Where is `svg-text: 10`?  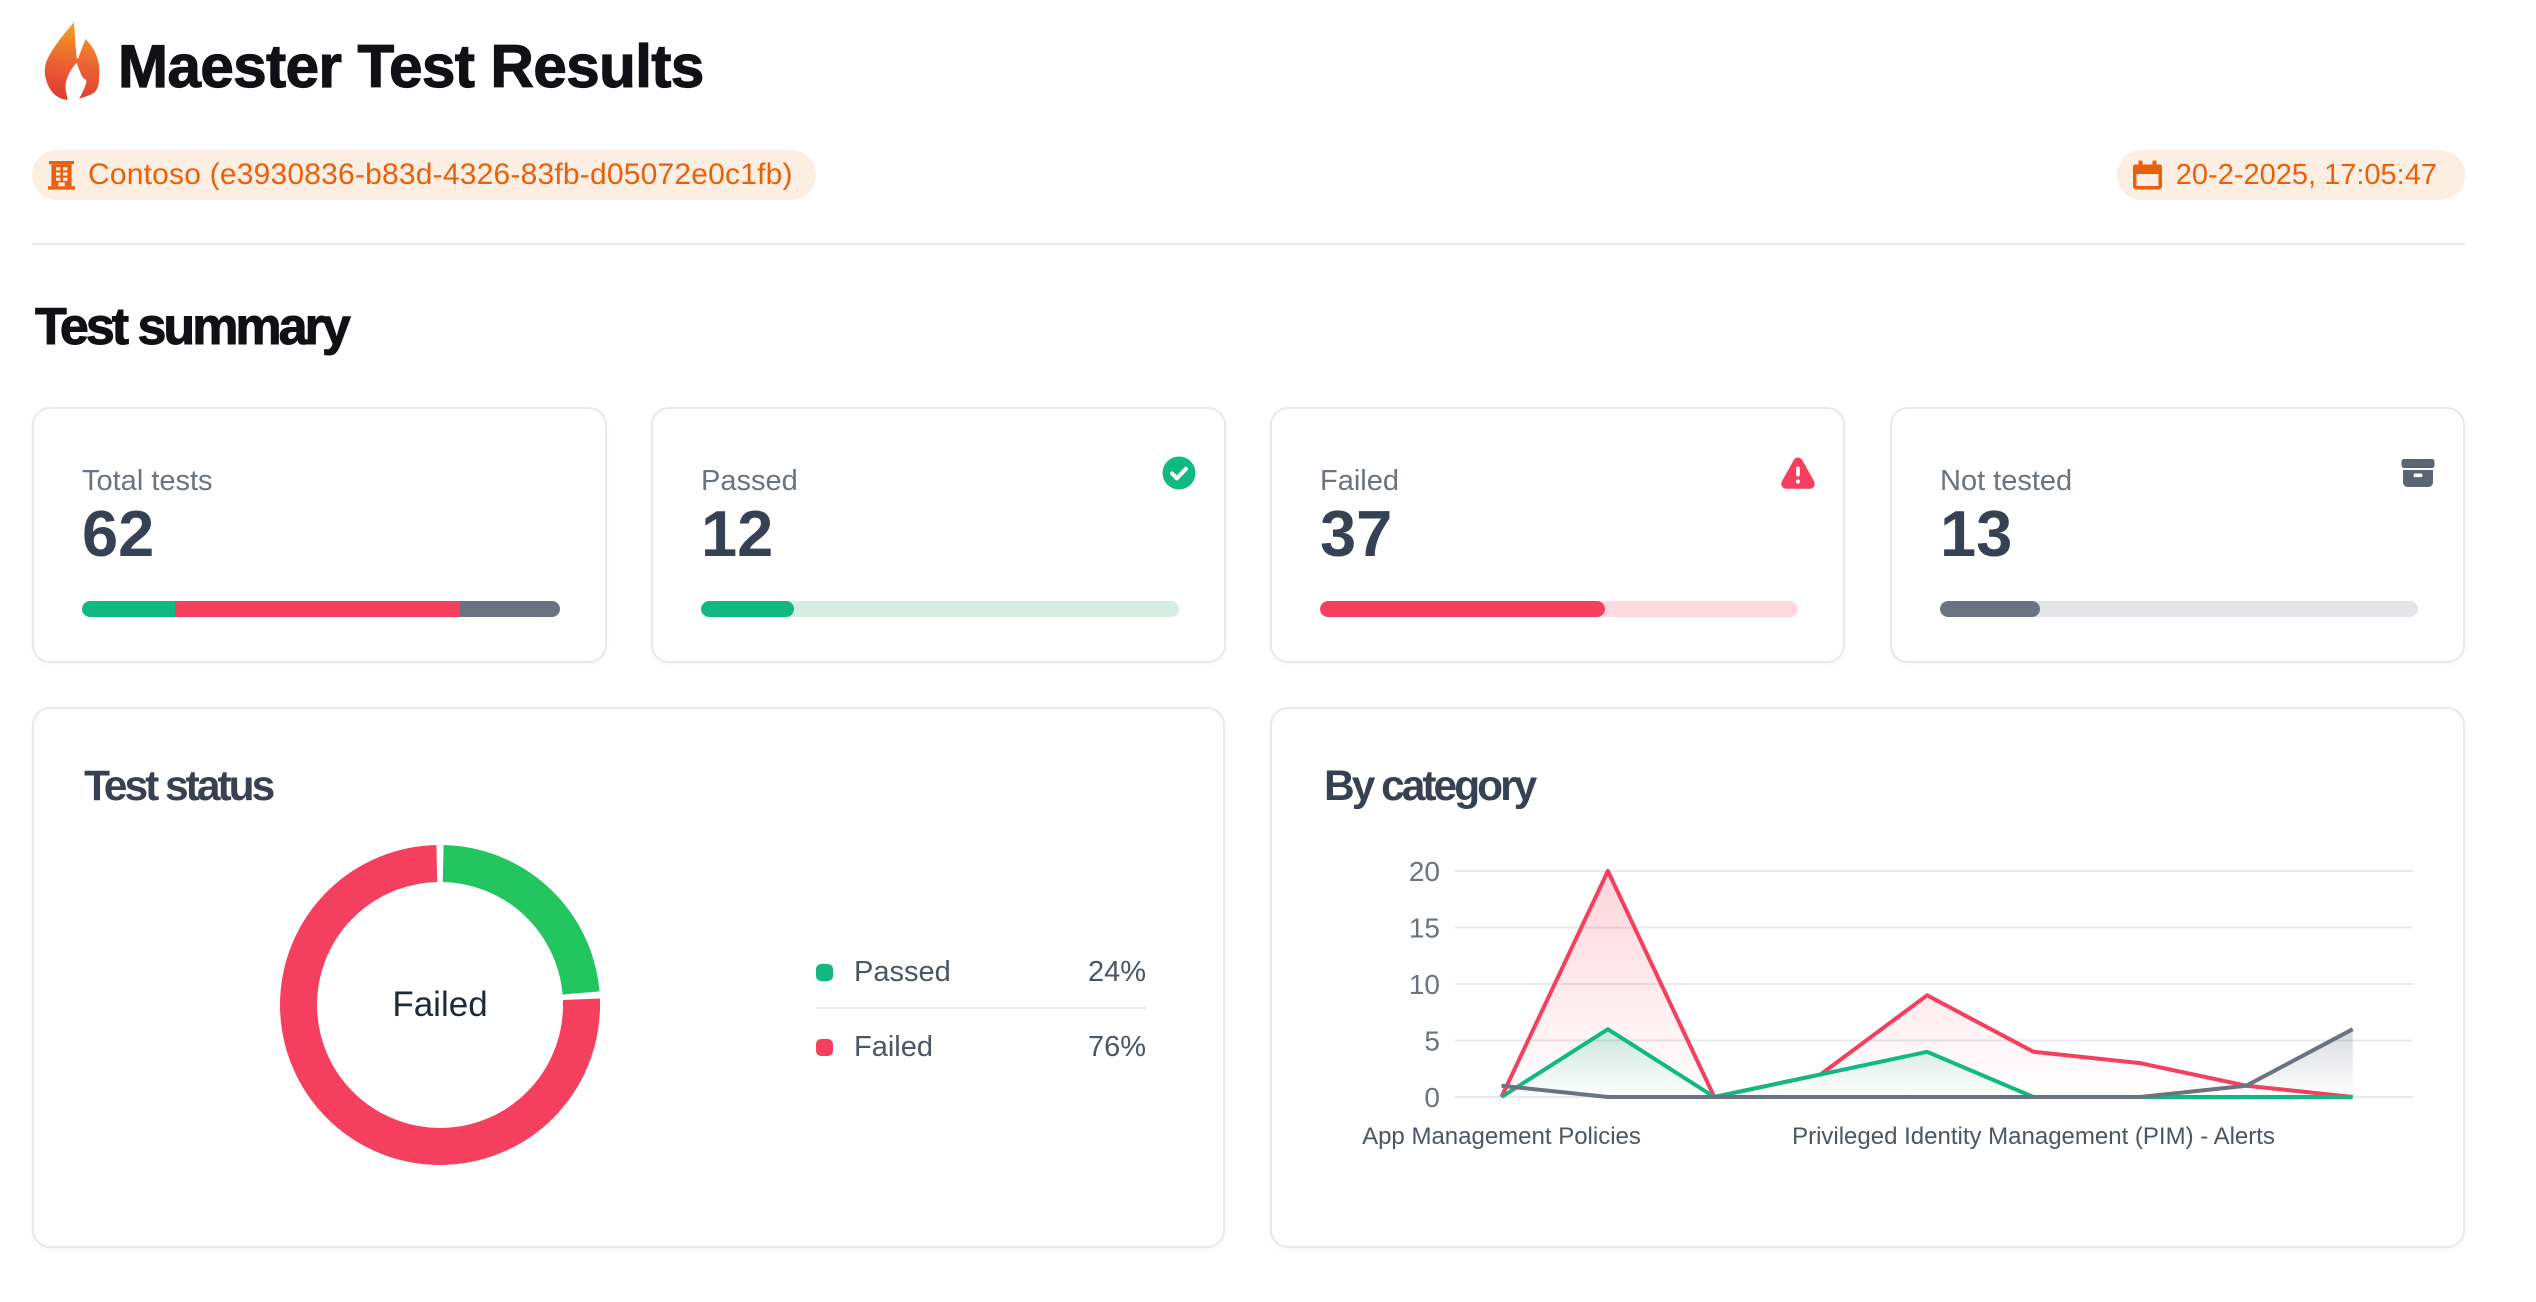 svg-text: 10 is located at coordinates (1424, 984).